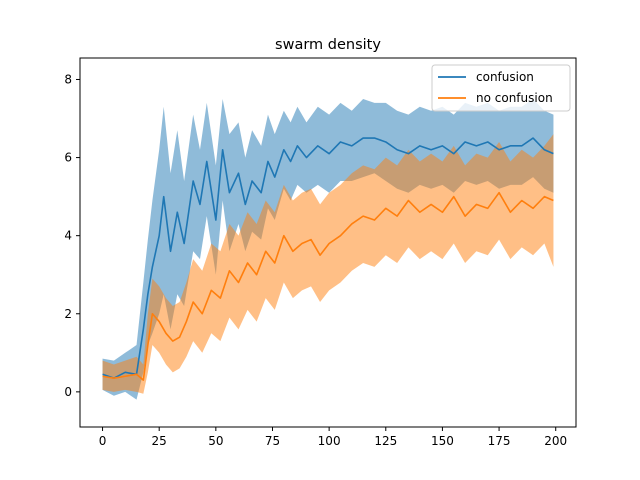  What do you see at coordinates (514, 98) in the screenshot?
I see `legend-label-no-confusion: no confusion` at bounding box center [514, 98].